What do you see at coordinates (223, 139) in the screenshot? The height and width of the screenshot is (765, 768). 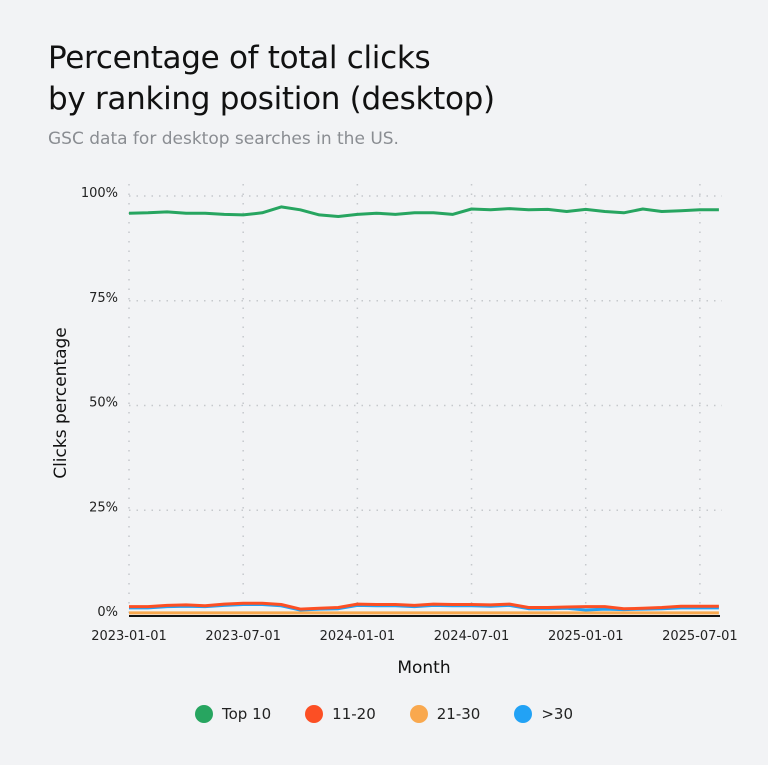 I see `chart-subtitle: GSC data for desktop searches in the US.` at bounding box center [223, 139].